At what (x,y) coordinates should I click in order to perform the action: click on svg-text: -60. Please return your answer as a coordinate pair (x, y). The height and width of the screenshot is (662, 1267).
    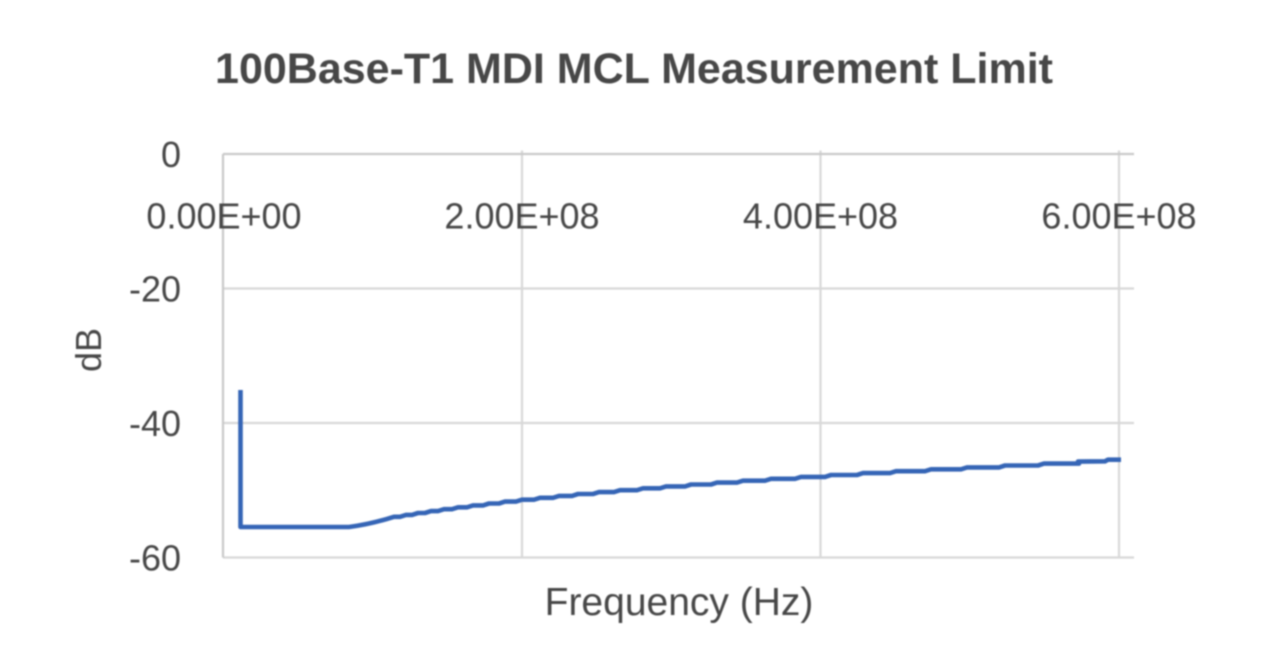
    Looking at the image, I should click on (155, 558).